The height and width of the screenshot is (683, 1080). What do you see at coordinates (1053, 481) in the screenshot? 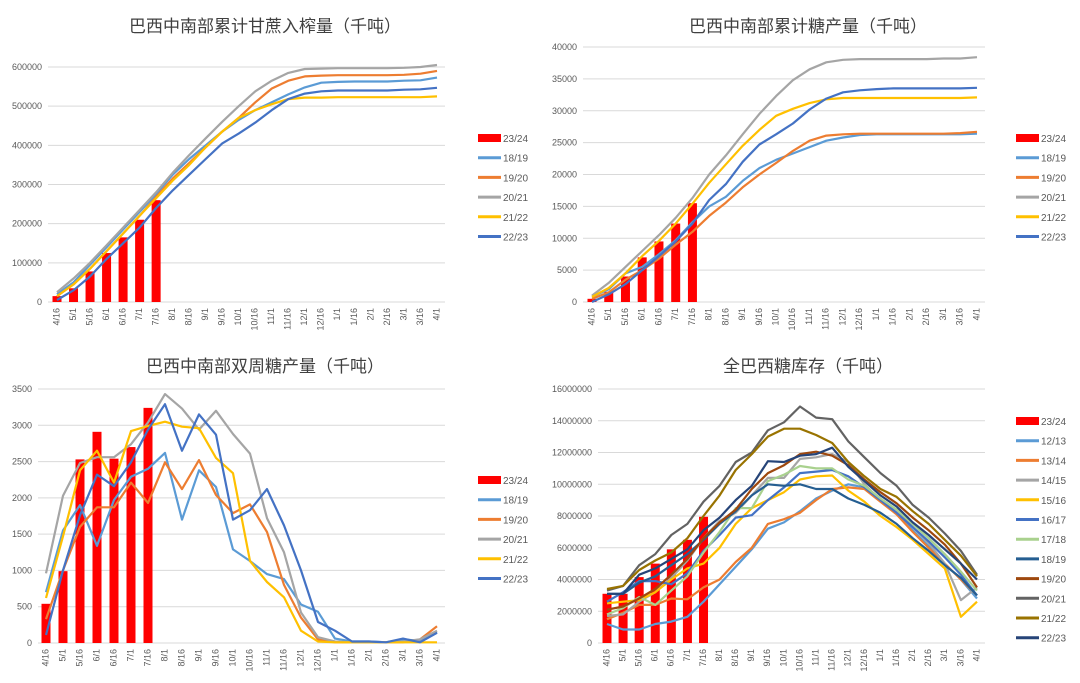
I see `legend-label: 14/15` at bounding box center [1053, 481].